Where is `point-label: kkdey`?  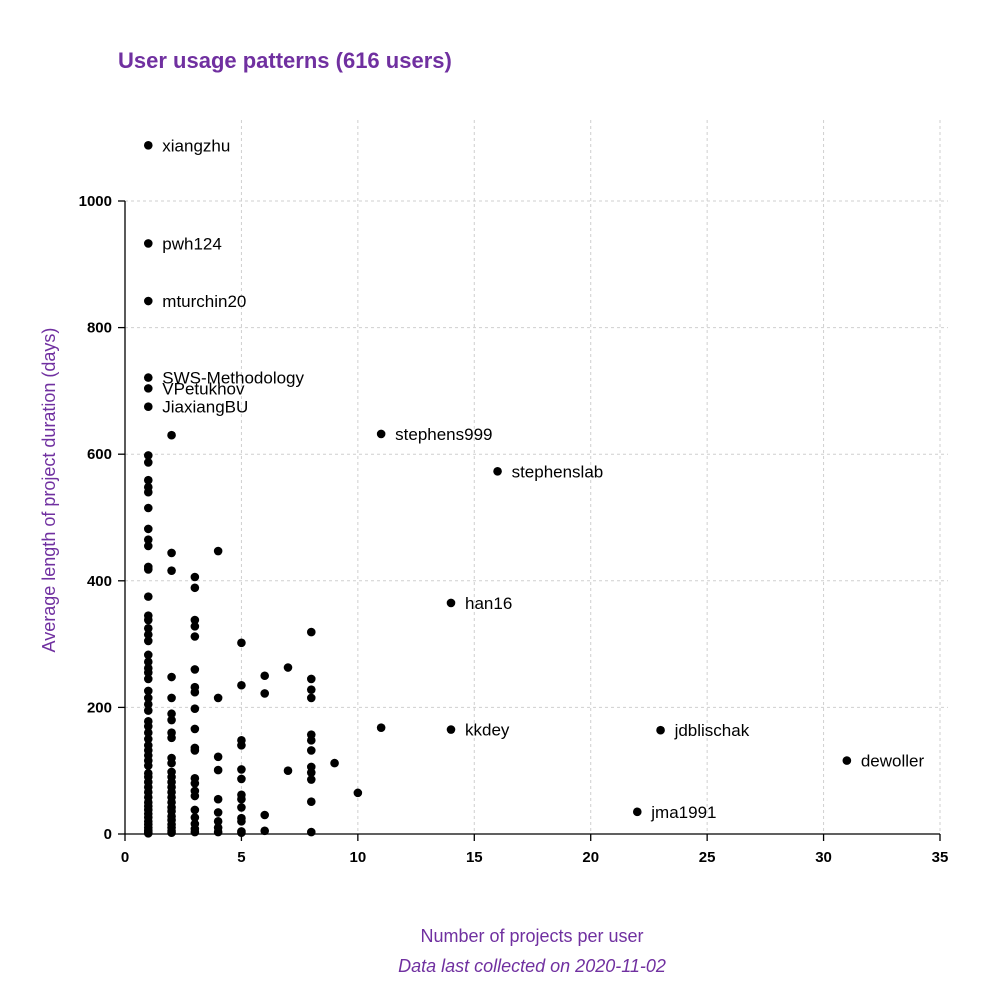 point-label: kkdey is located at coordinates (487, 730).